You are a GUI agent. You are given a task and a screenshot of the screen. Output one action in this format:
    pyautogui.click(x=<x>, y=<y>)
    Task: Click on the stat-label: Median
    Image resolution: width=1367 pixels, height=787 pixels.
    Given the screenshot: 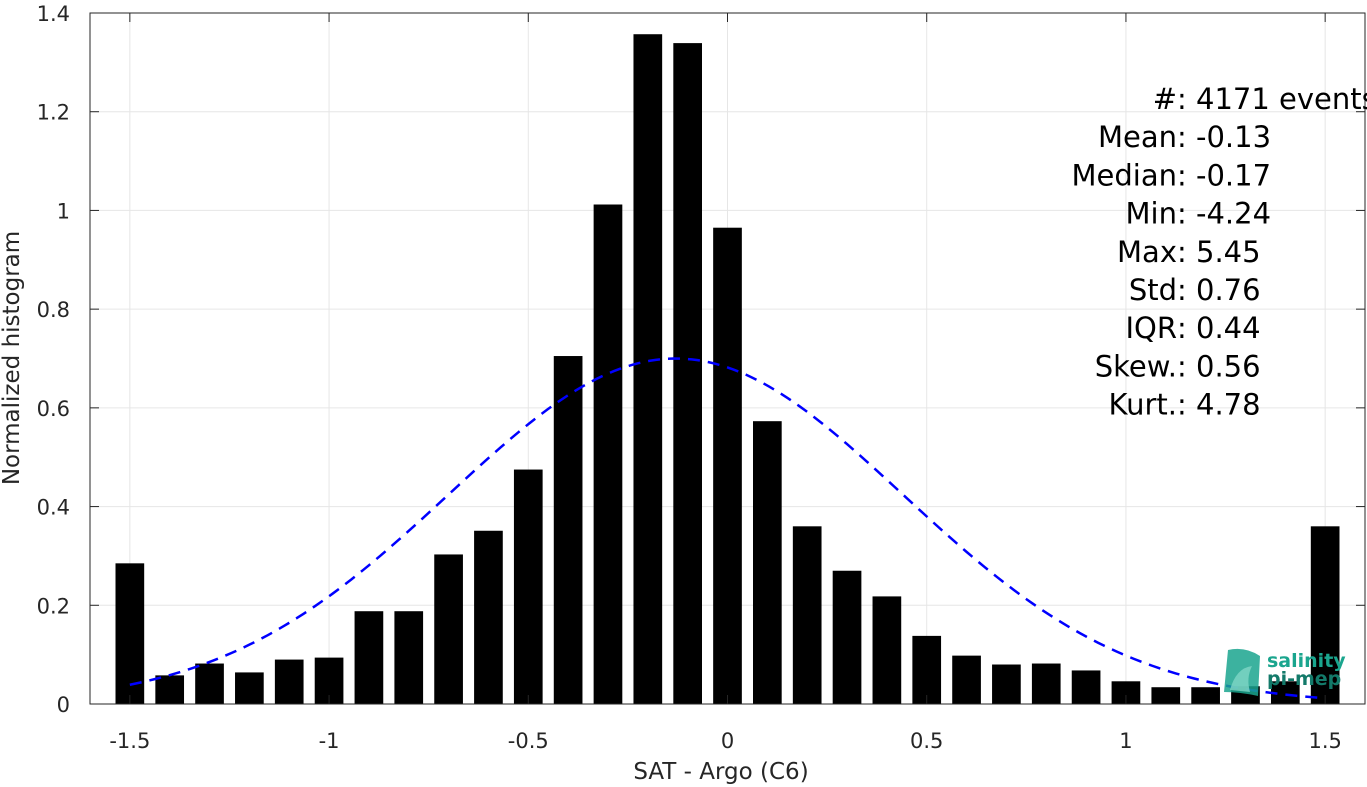 What is the action you would take?
    pyautogui.click(x=1124, y=175)
    